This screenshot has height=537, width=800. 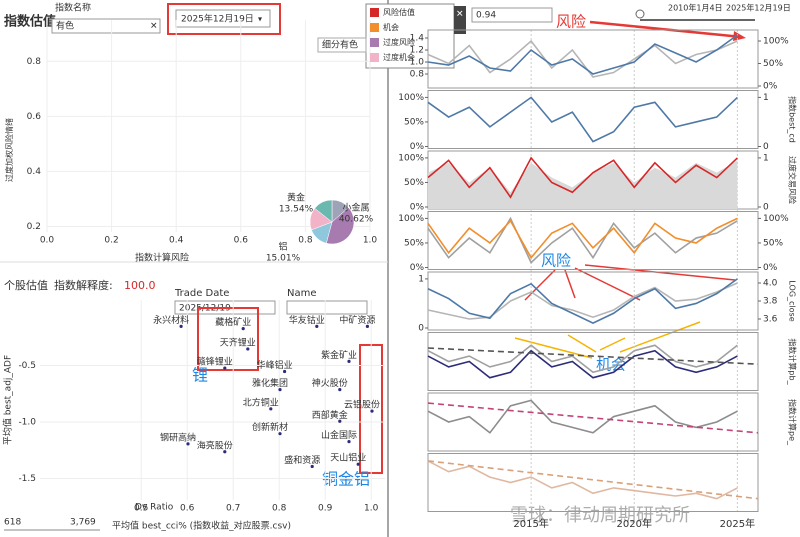 What do you see at coordinates (215, 362) in the screenshot?
I see `point-label: 赣锋锂业` at bounding box center [215, 362].